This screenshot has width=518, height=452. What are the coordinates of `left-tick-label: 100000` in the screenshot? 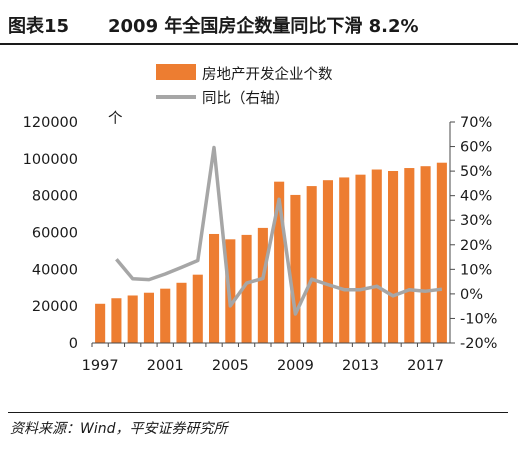 It's located at (50, 160).